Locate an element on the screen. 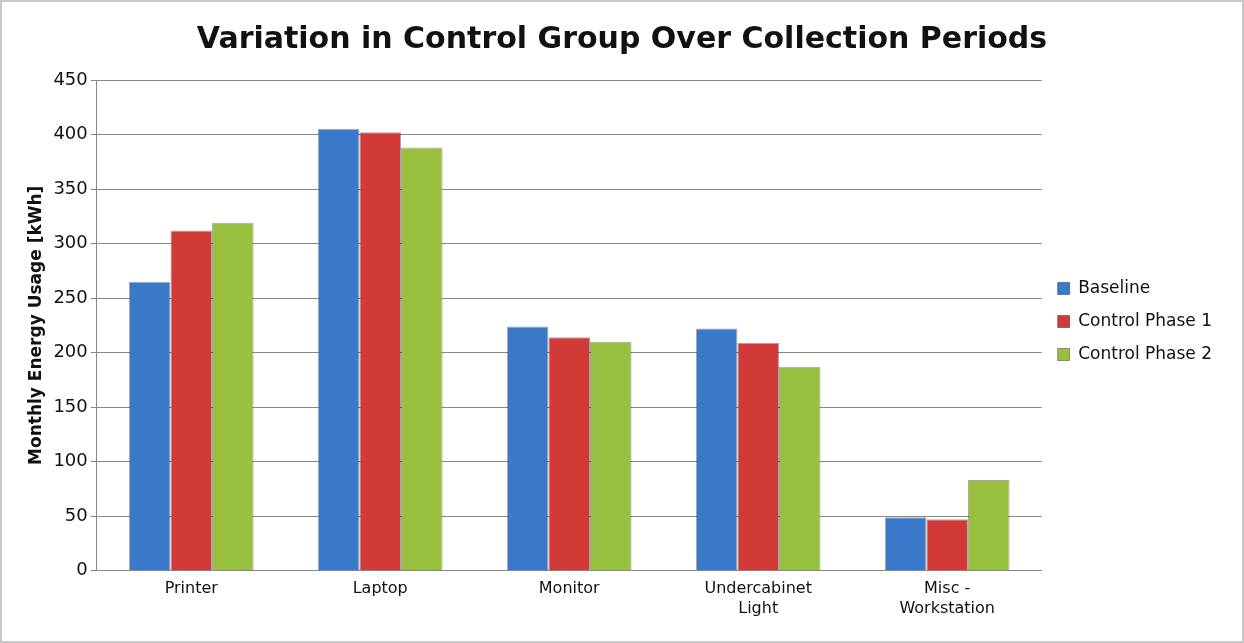 Image resolution: width=1244 pixels, height=643 pixels. x-tick-label: Misc - Workstation is located at coordinates (947, 597).